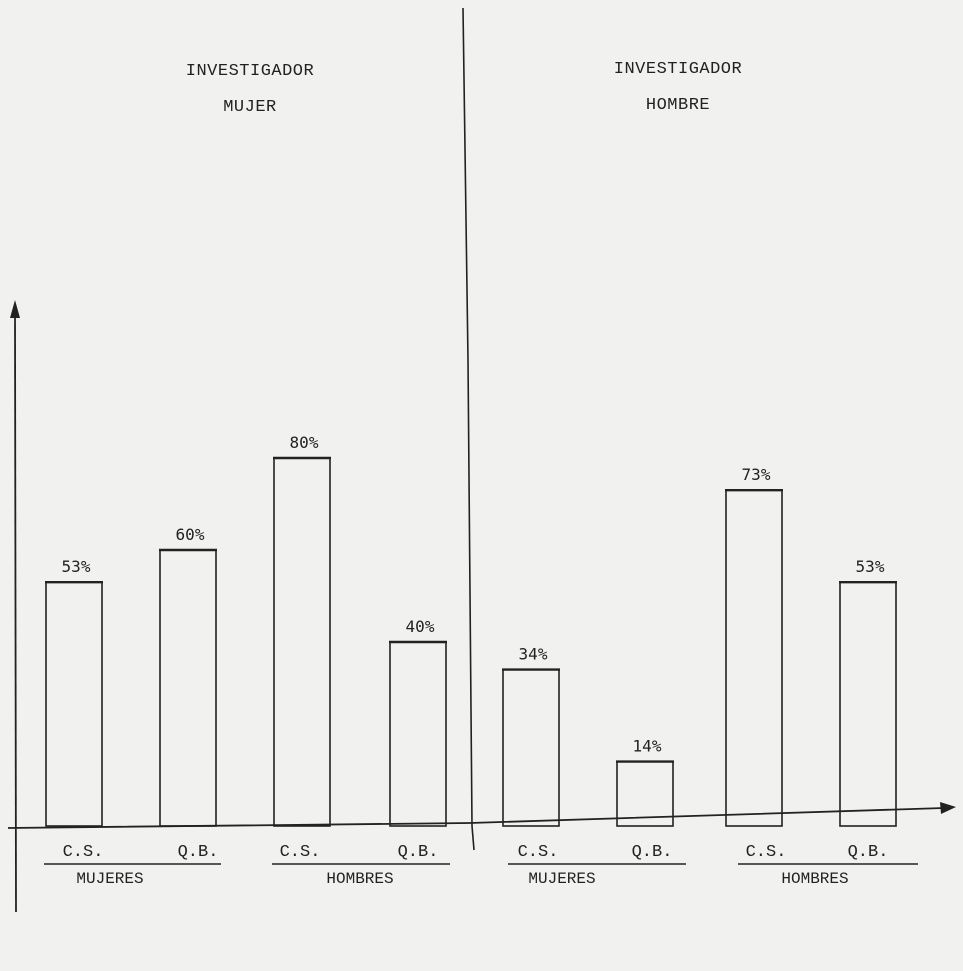  Describe the element at coordinates (250, 107) in the screenshot. I see `panel-left-title-line2: MUJER` at that location.